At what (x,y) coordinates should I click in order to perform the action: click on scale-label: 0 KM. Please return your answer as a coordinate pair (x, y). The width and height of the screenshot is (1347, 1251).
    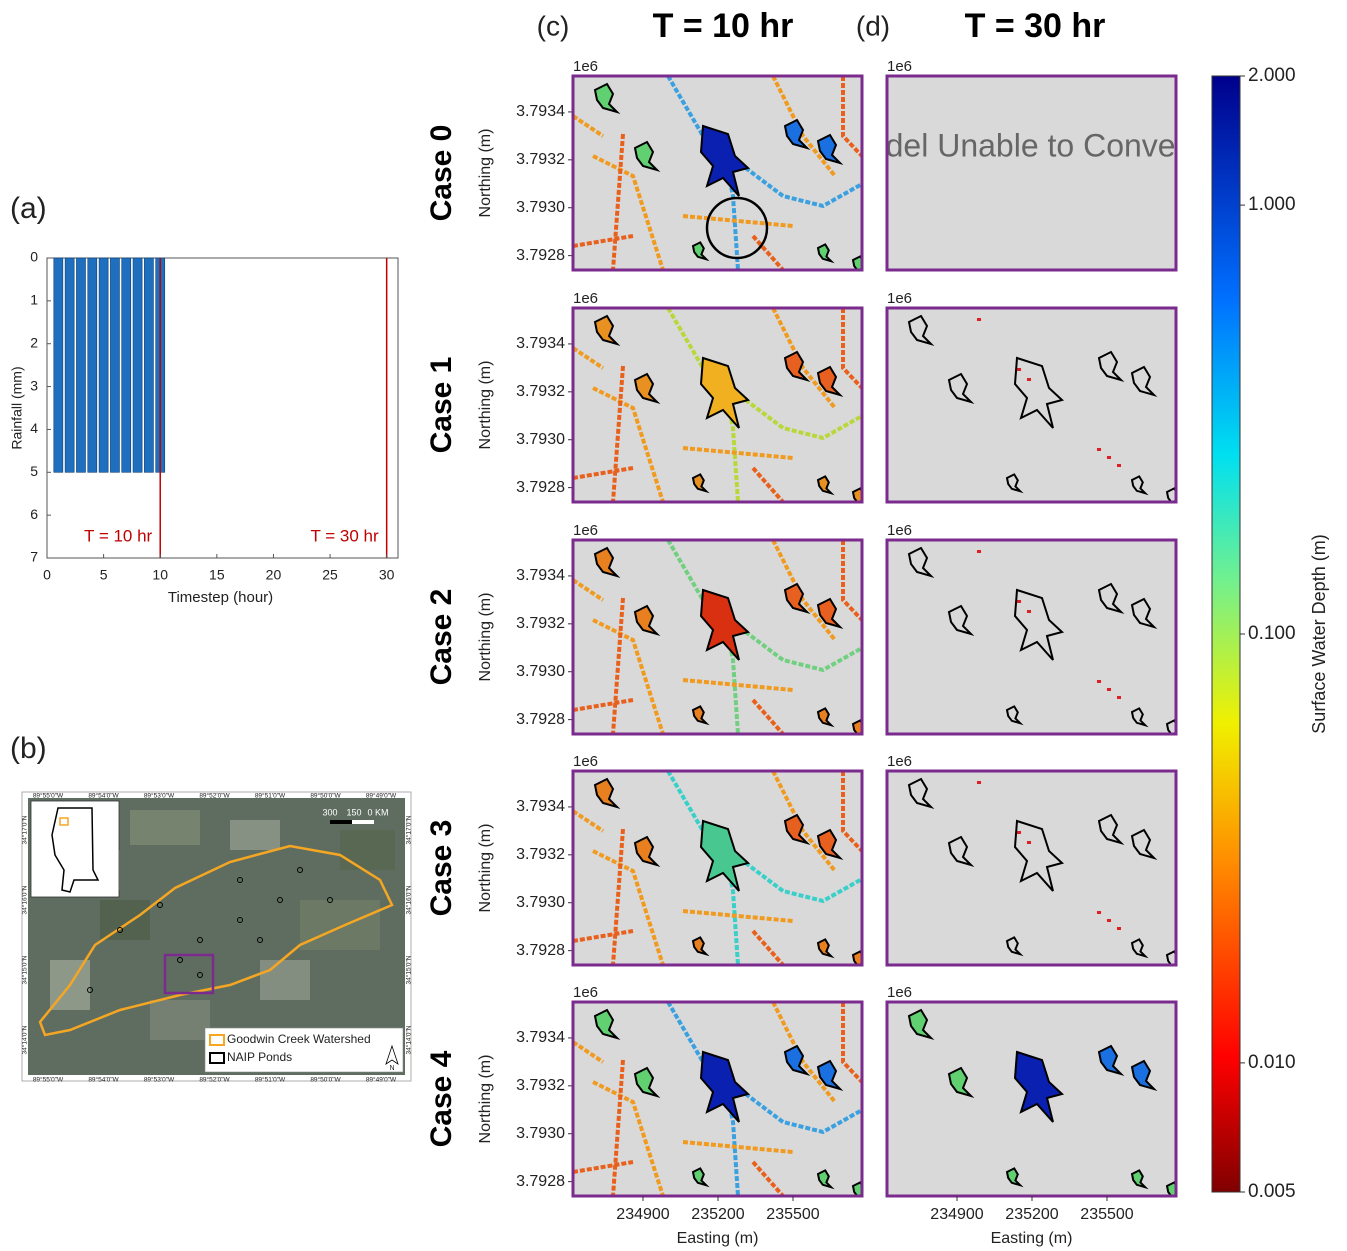
    Looking at the image, I should click on (377, 812).